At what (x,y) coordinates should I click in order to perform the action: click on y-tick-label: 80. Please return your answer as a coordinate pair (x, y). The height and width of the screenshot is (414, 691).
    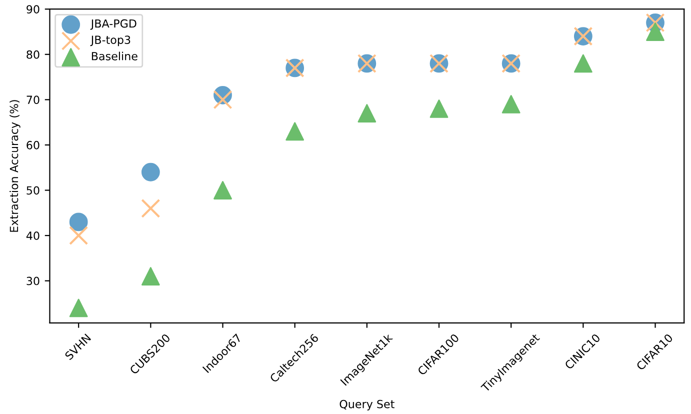
    Looking at the image, I should click on (33, 54).